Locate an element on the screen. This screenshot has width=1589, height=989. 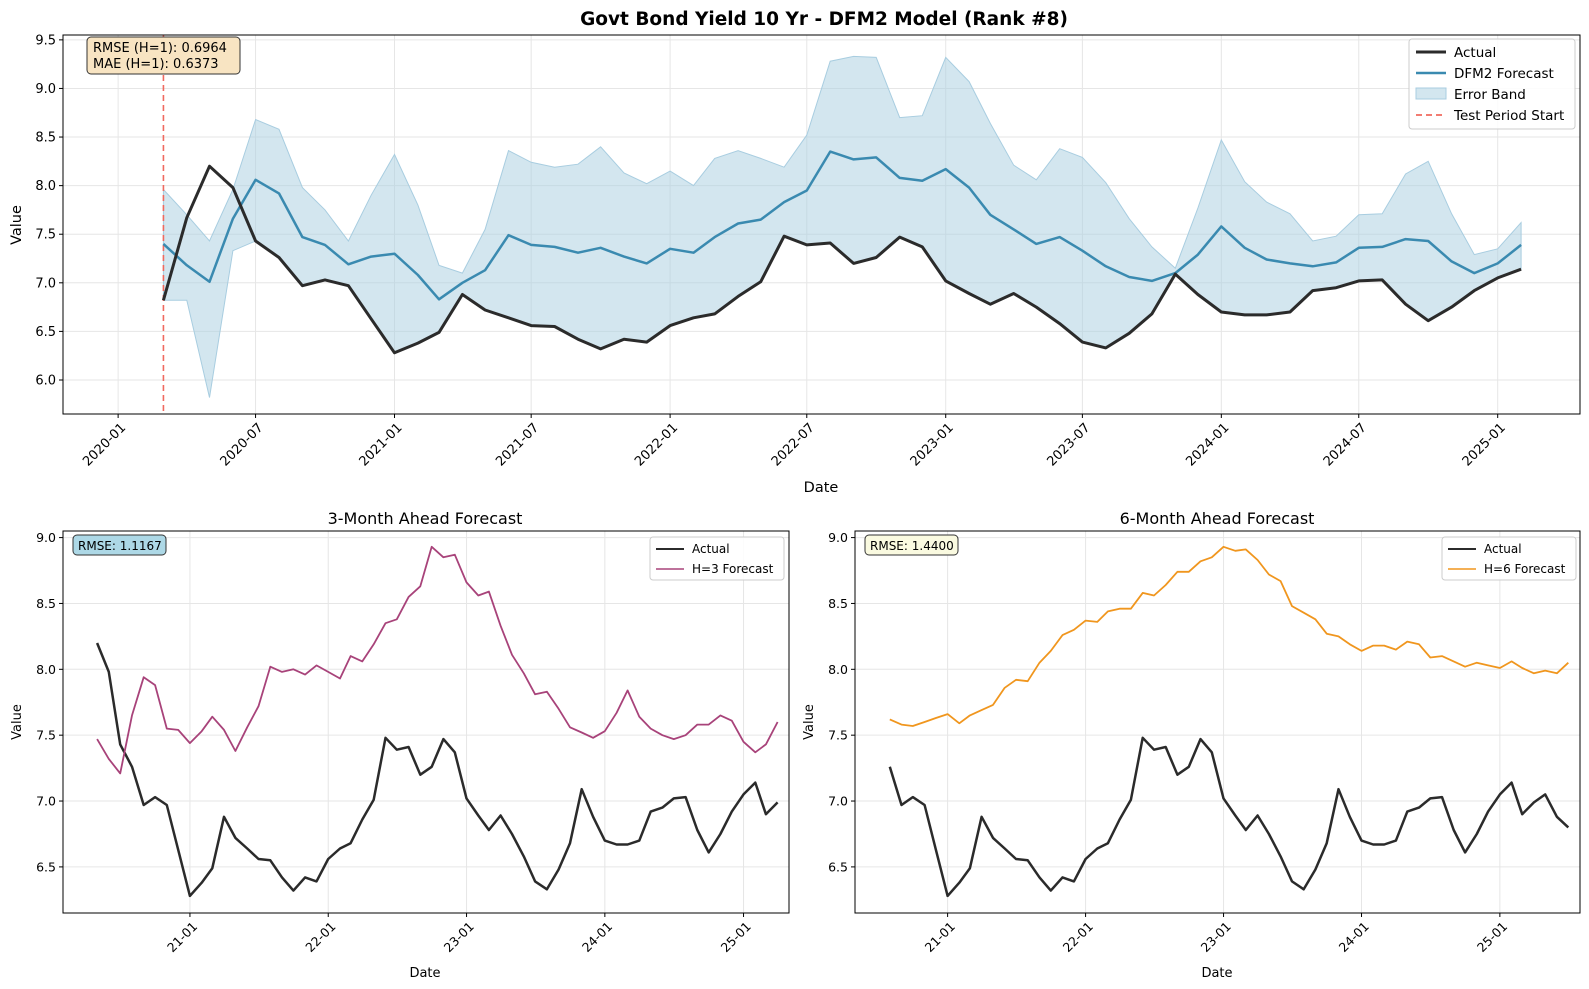
h6-y-ticks: 6.5 7.0 7.5 8.0 8.5 9.0 is located at coordinates (841, 702).